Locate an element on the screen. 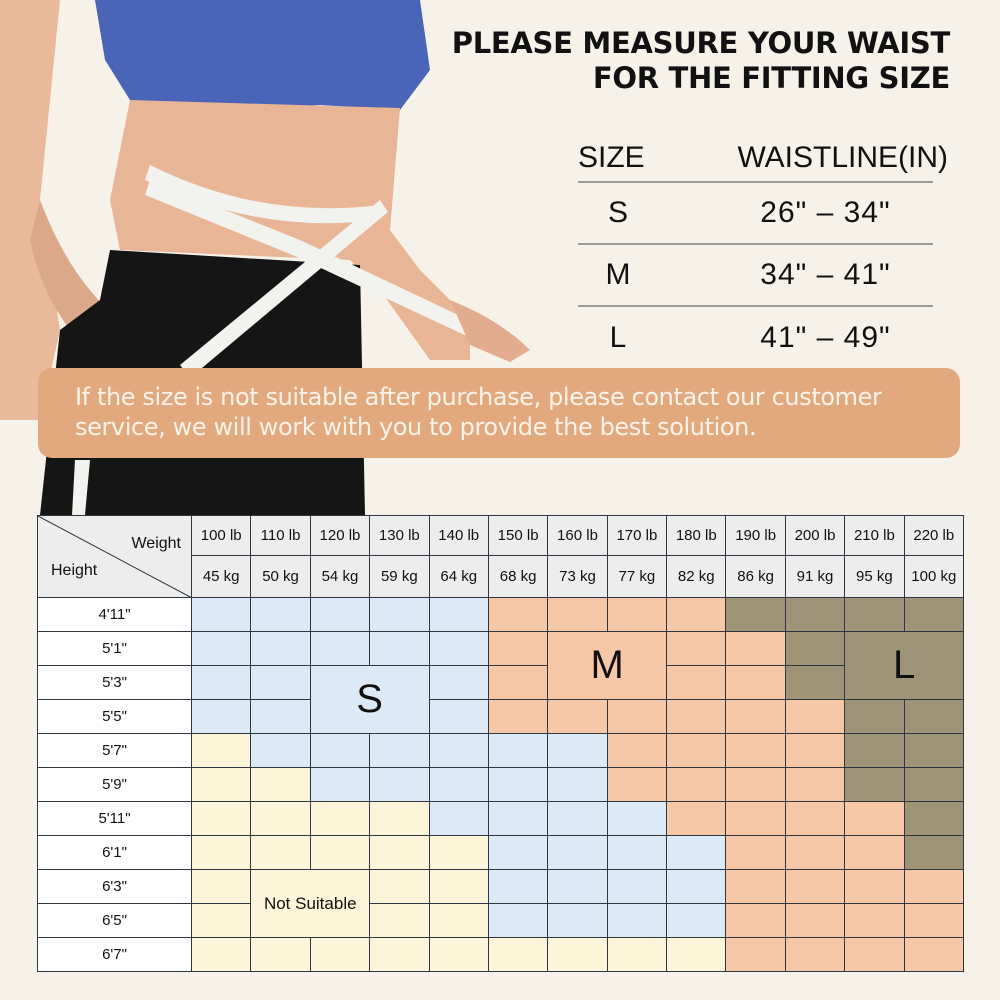 The height and width of the screenshot is (1000, 1000). waist-row-s: S 26" – 34" is located at coordinates (755, 214).